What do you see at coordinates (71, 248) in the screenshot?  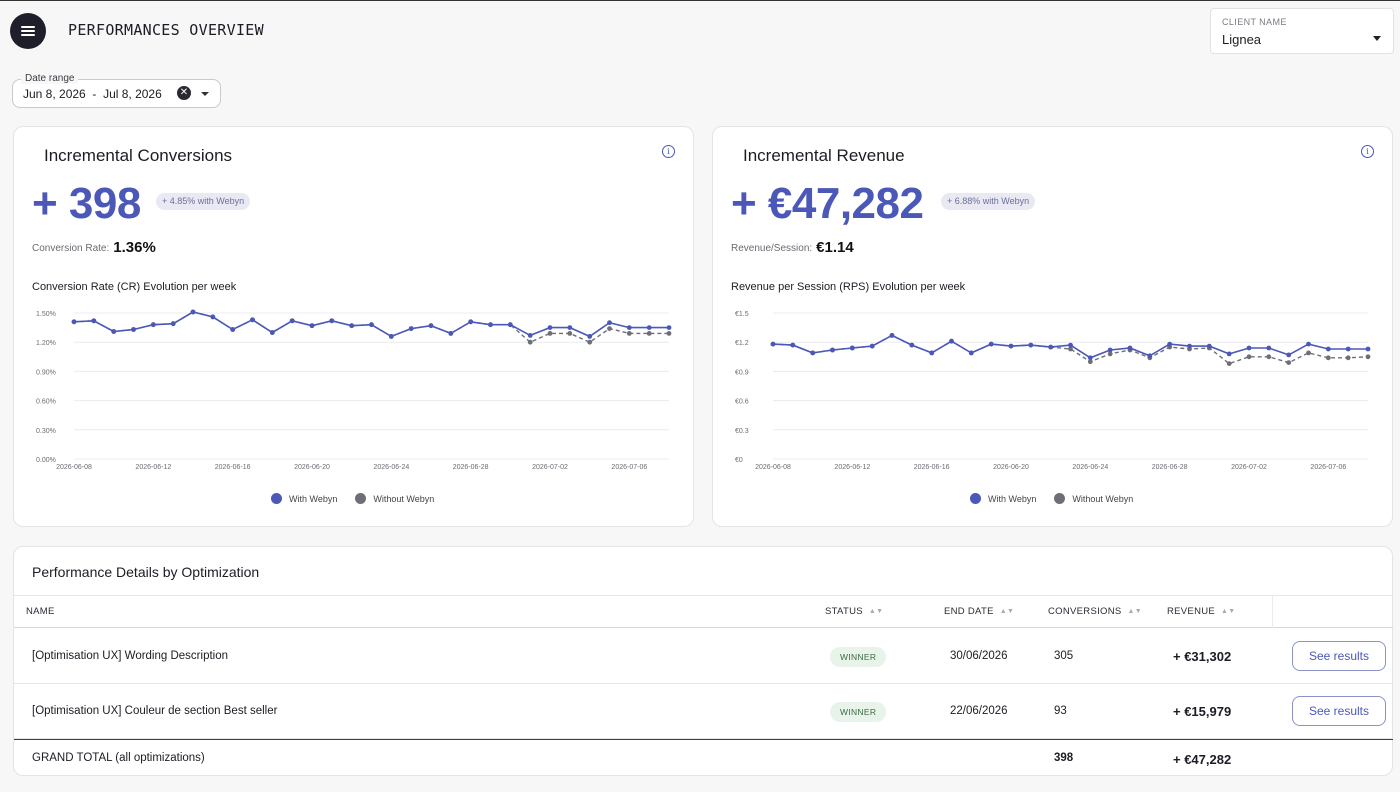 I see `kpi-sub-label: Conversion Rate:` at bounding box center [71, 248].